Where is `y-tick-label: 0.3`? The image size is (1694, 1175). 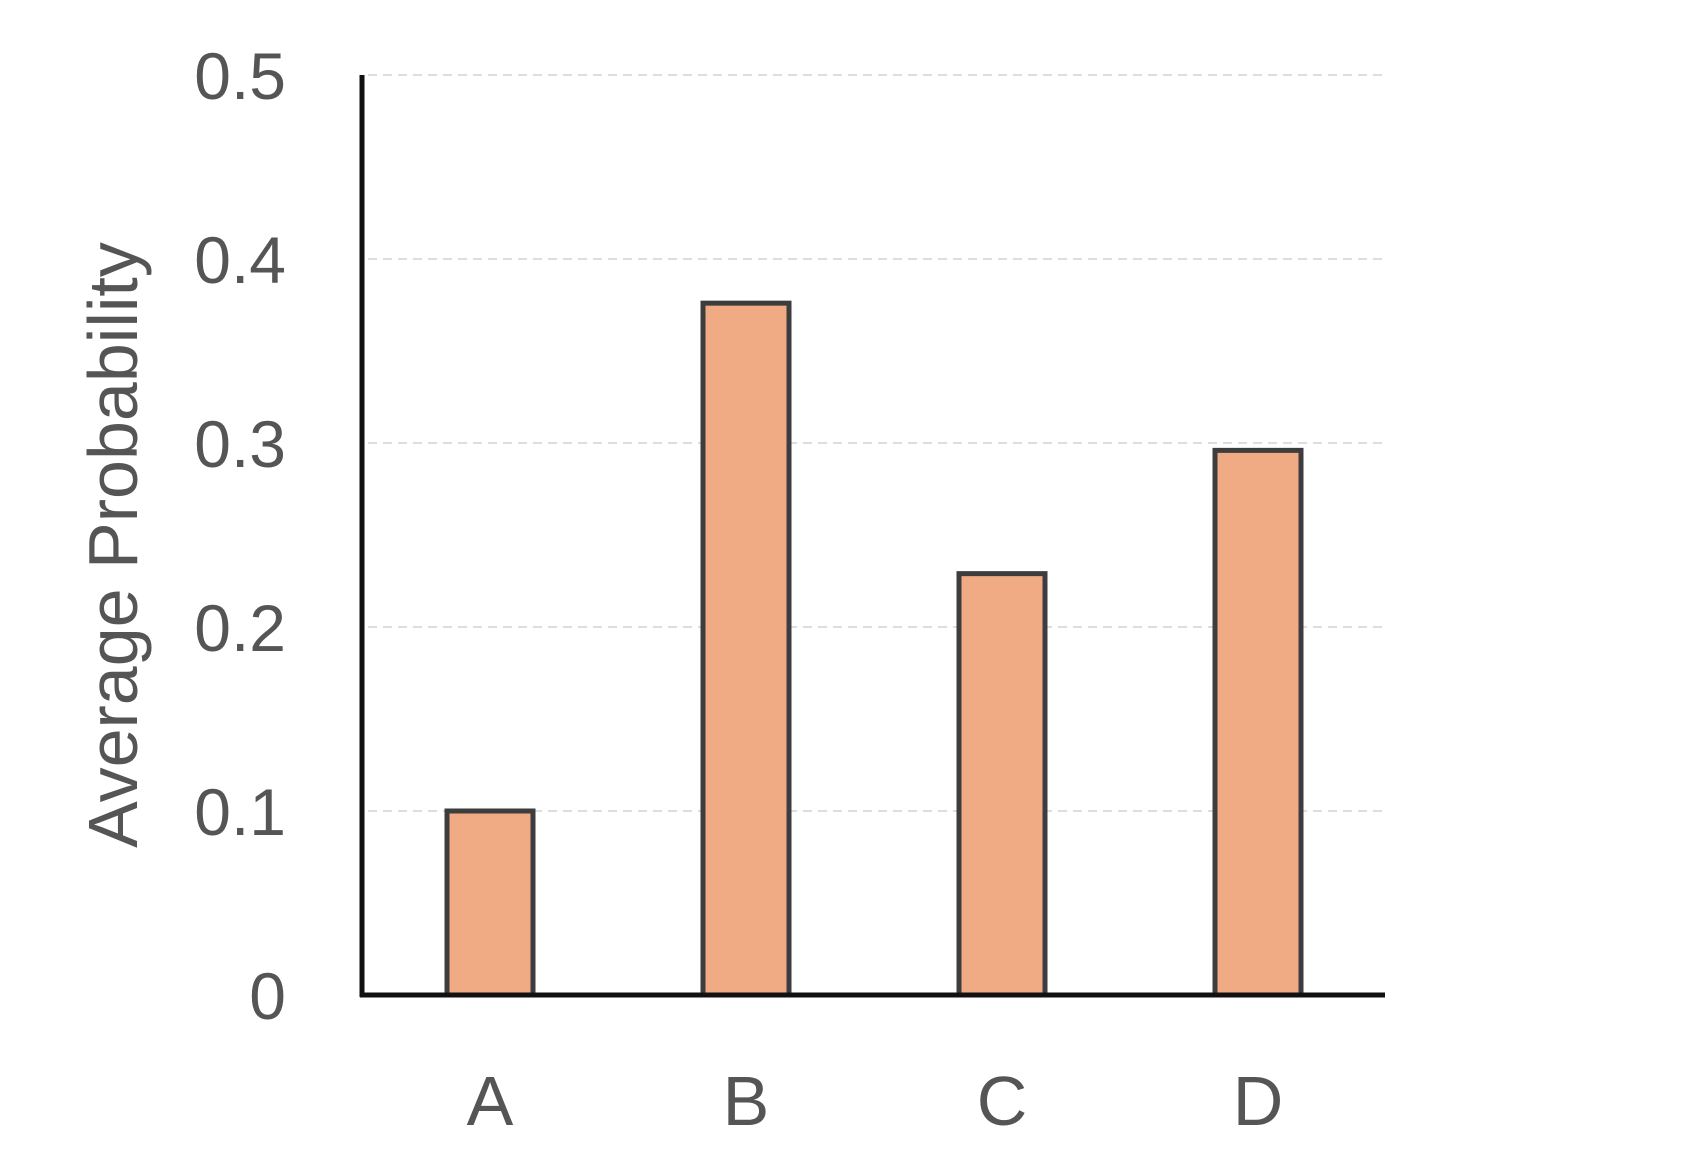
y-tick-label: 0.3 is located at coordinates (240, 444).